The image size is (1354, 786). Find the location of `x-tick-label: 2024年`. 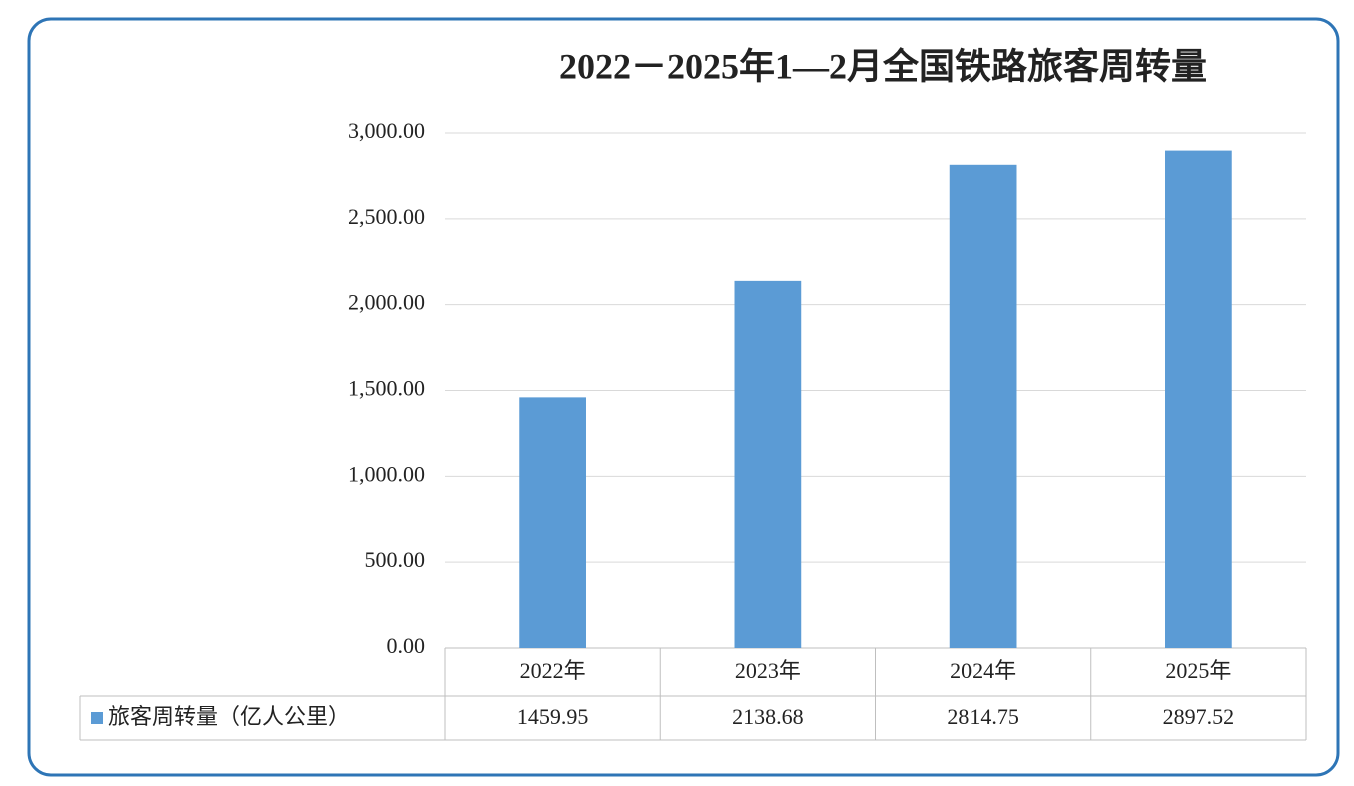

x-tick-label: 2024年 is located at coordinates (983, 670).